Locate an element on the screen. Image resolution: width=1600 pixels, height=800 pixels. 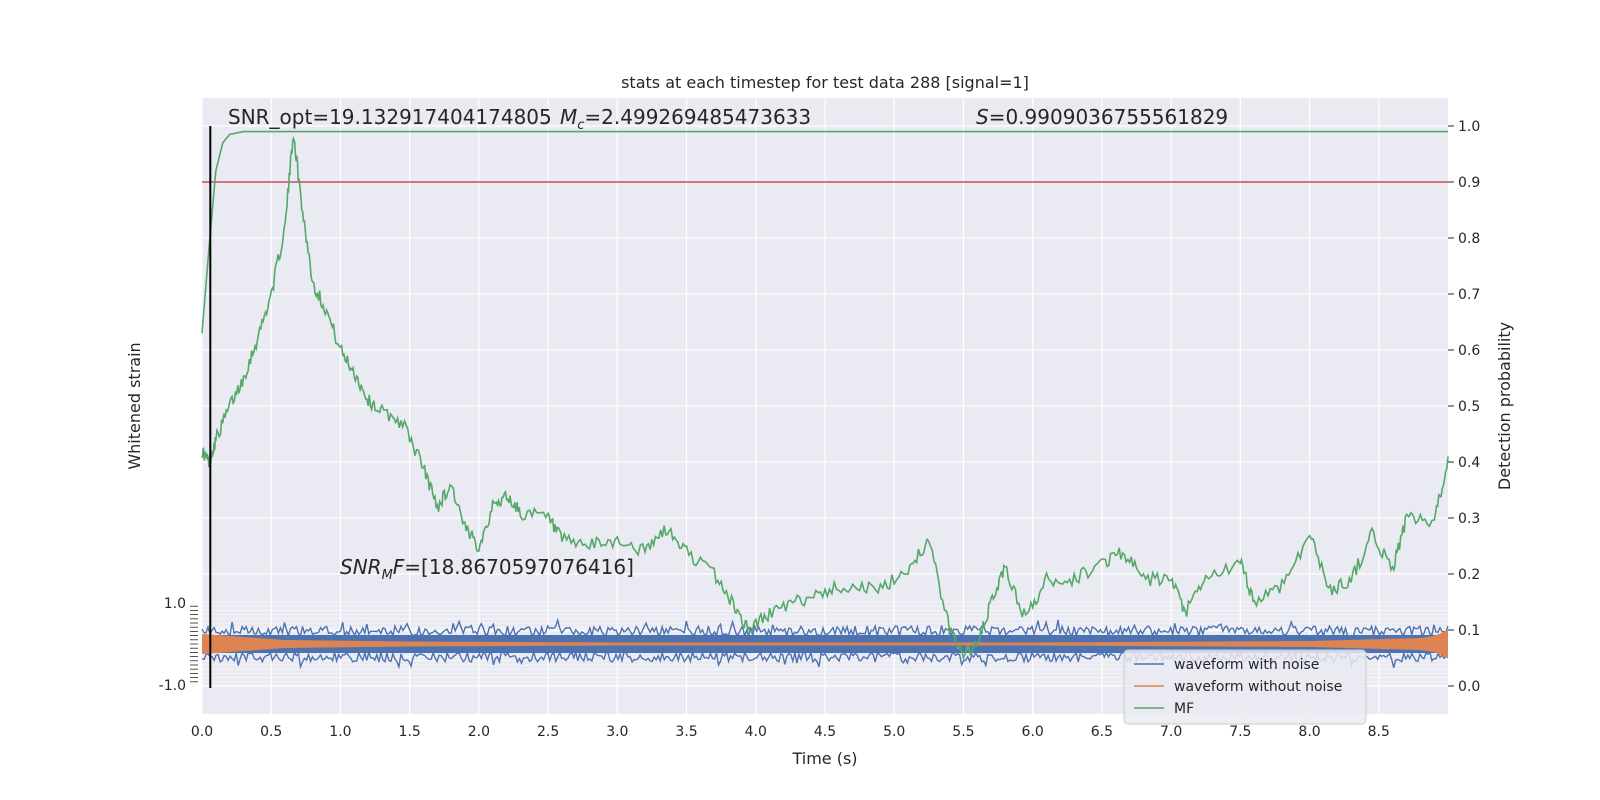
y-axis-label-right: Detection probability is located at coordinates (1504, 406).